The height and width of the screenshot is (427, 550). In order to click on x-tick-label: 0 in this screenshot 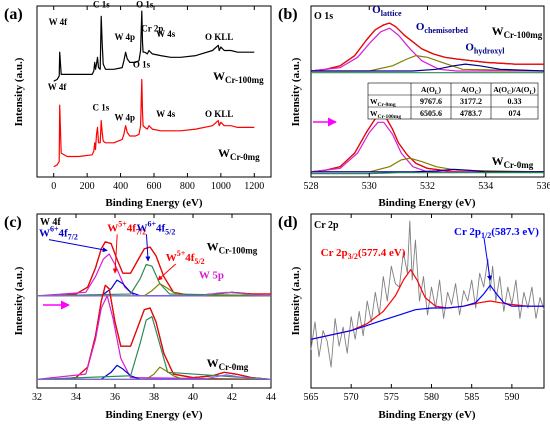, I will do `click(53, 186)`.